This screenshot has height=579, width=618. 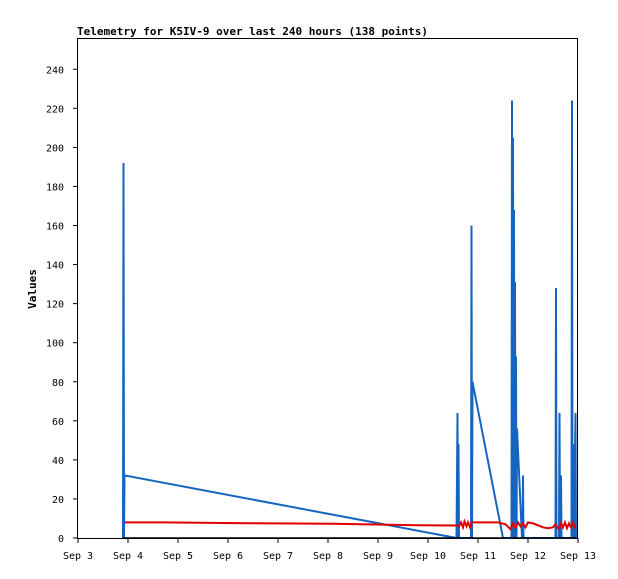 I want to click on y-tick-label: 100, so click(x=55, y=344).